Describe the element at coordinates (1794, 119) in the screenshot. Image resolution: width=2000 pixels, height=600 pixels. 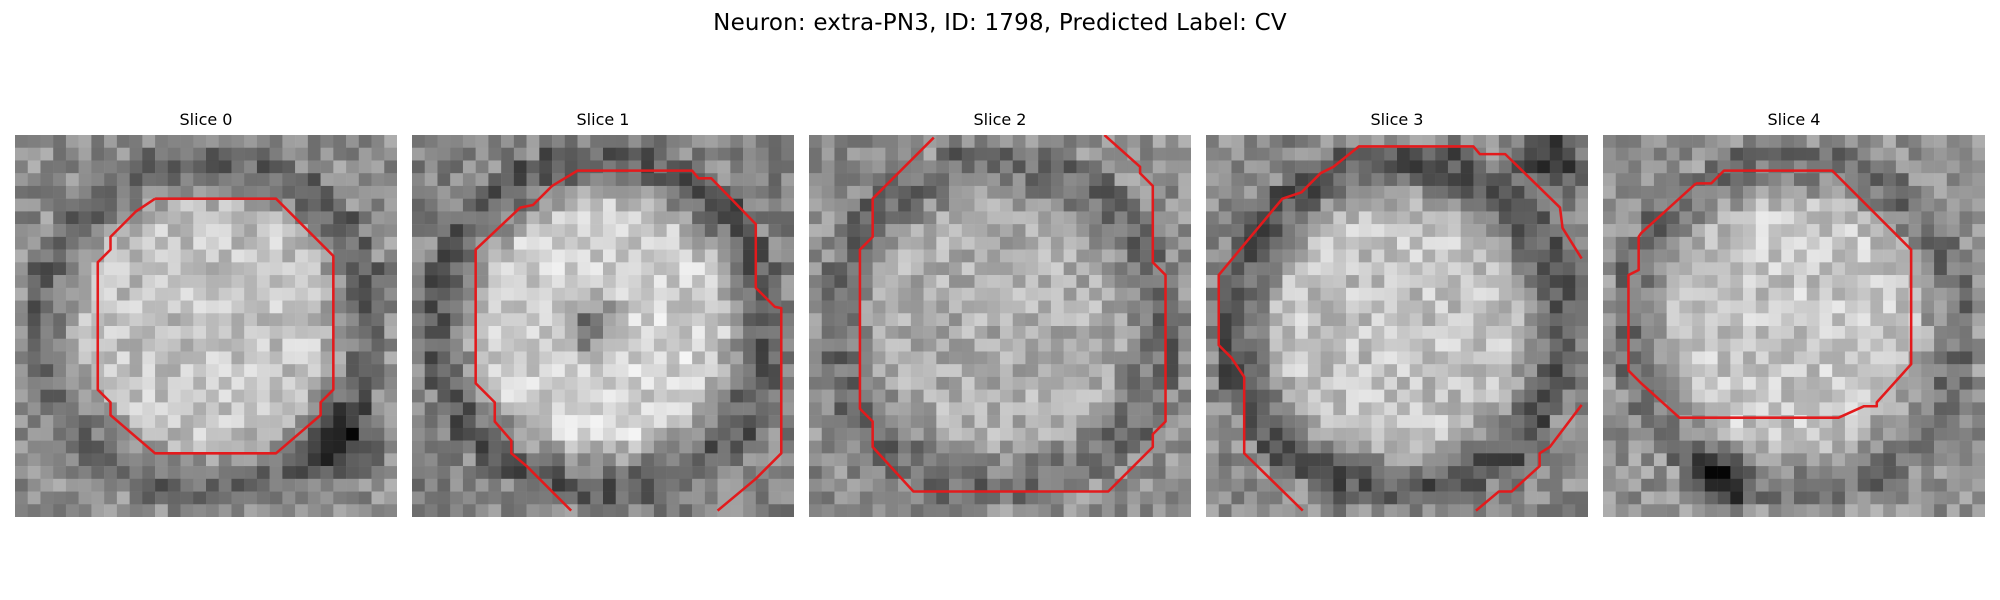
I see `slice-title-4: Slice 4` at that location.